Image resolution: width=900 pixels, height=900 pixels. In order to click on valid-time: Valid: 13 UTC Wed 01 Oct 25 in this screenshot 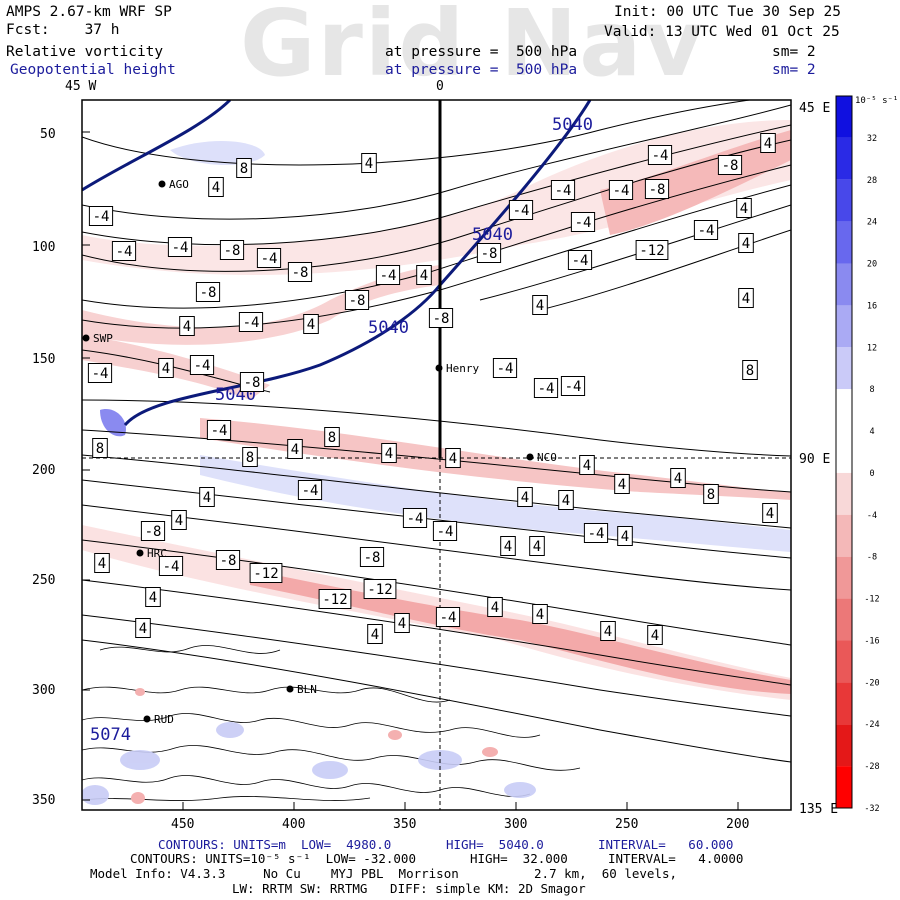, I will do `click(722, 32)`.